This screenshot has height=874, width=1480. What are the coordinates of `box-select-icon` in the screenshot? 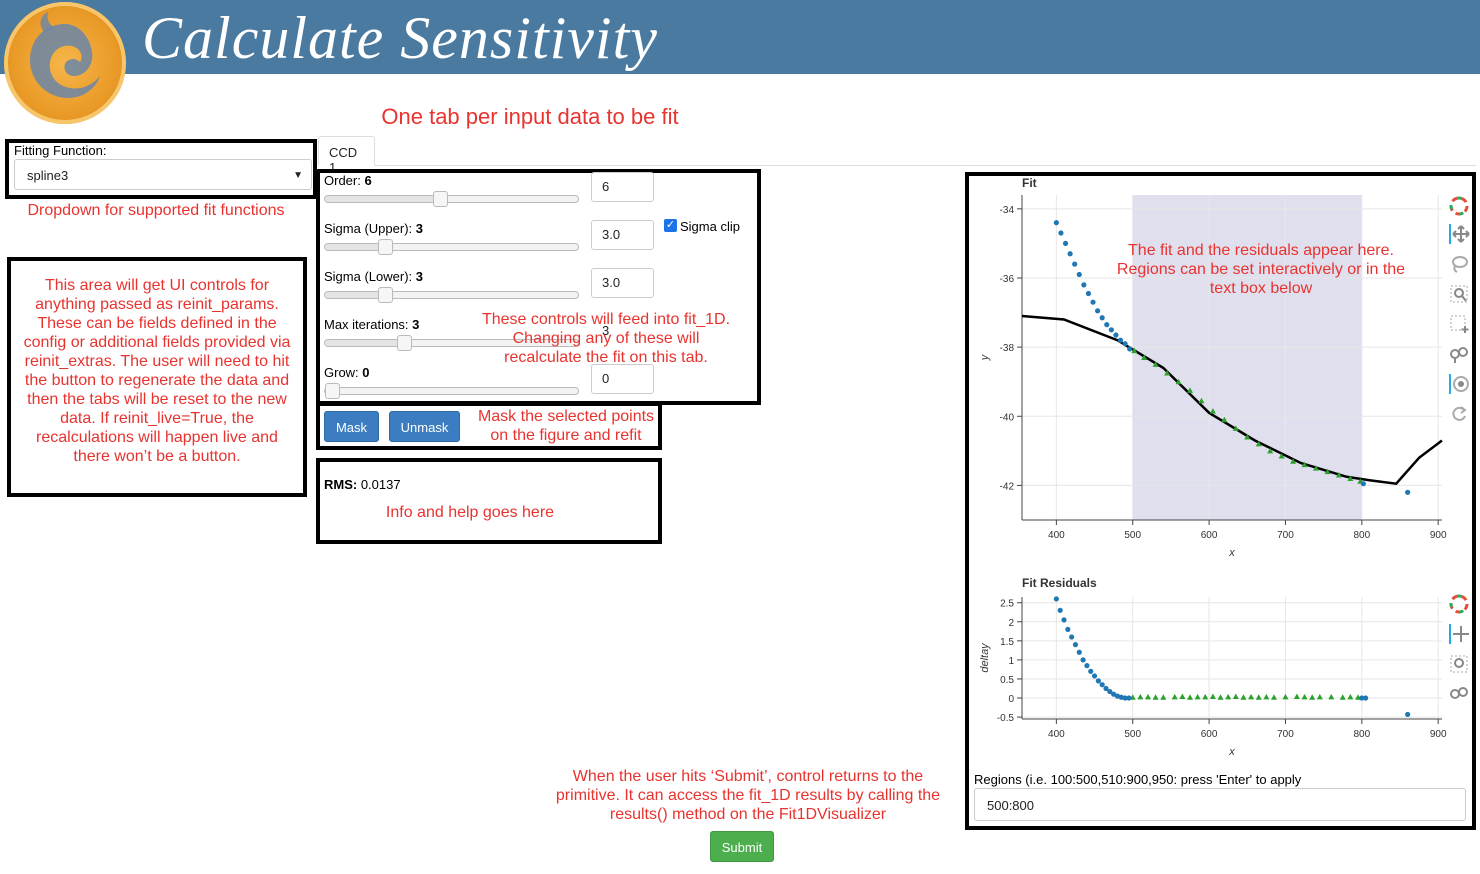 It's located at (1459, 324).